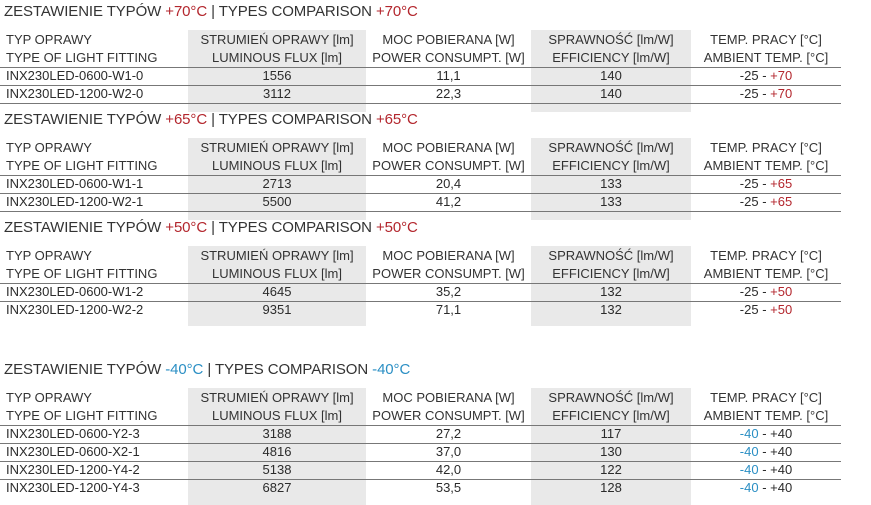  I want to click on col-temp-header: TEMP. PRACY [°C], so click(766, 39).